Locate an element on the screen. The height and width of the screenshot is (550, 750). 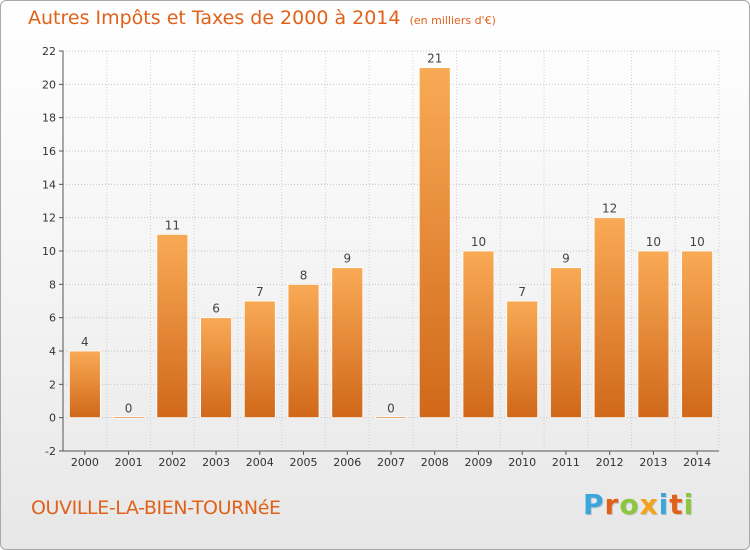
y-tick-label: 20 is located at coordinates (49, 84).